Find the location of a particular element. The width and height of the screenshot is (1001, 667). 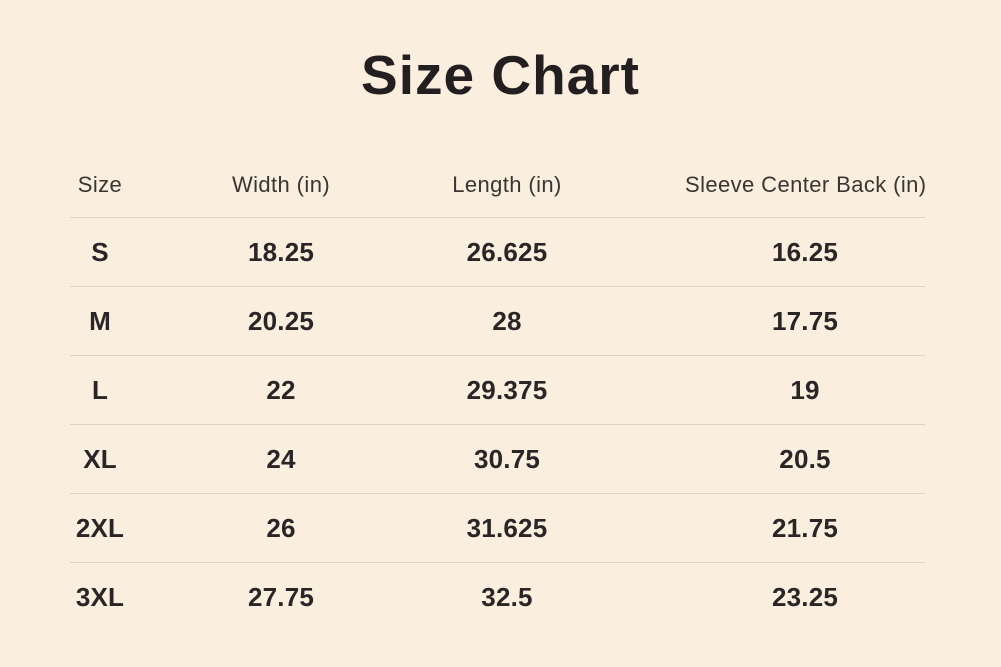

width-cell: 27.75 is located at coordinates (281, 596).